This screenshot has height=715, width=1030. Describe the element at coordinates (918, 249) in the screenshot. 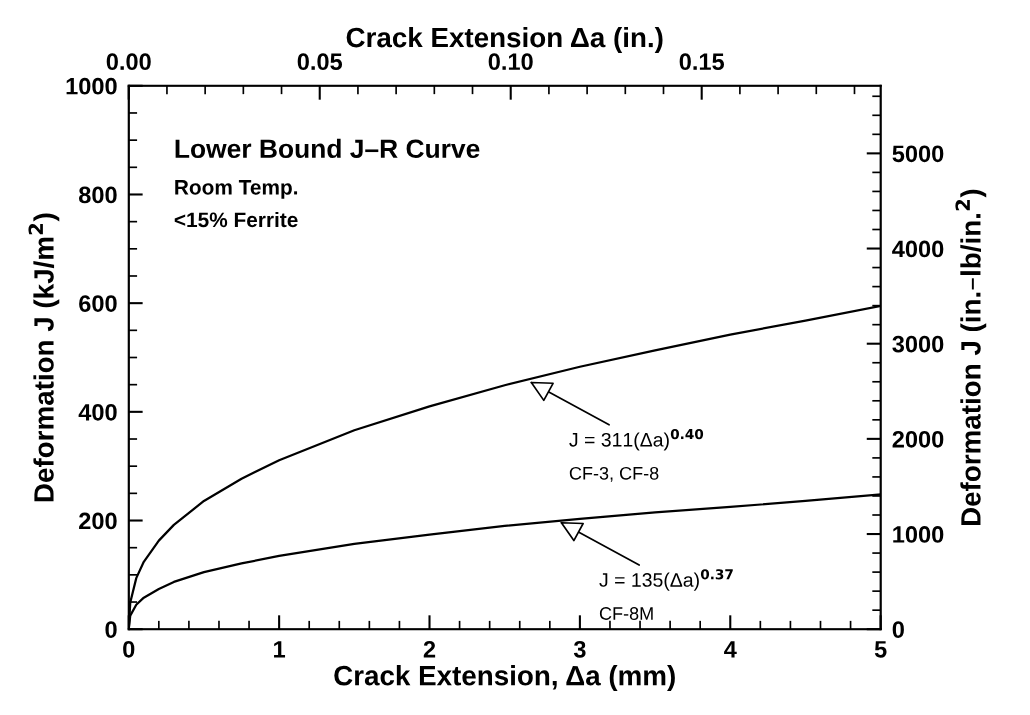

I see `y2-tick-label: 4000` at that location.